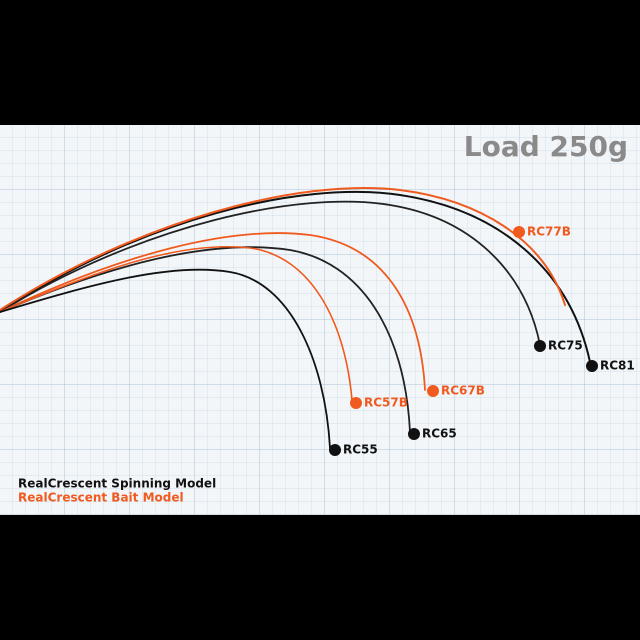 The width and height of the screenshot is (640, 640). Describe the element at coordinates (565, 346) in the screenshot. I see `rod-label: RC75` at that location.